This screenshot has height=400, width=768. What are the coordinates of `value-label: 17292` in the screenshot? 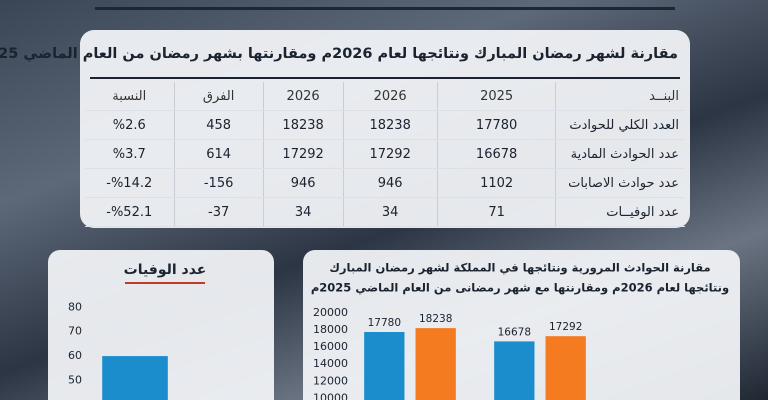 It's located at (565, 327).